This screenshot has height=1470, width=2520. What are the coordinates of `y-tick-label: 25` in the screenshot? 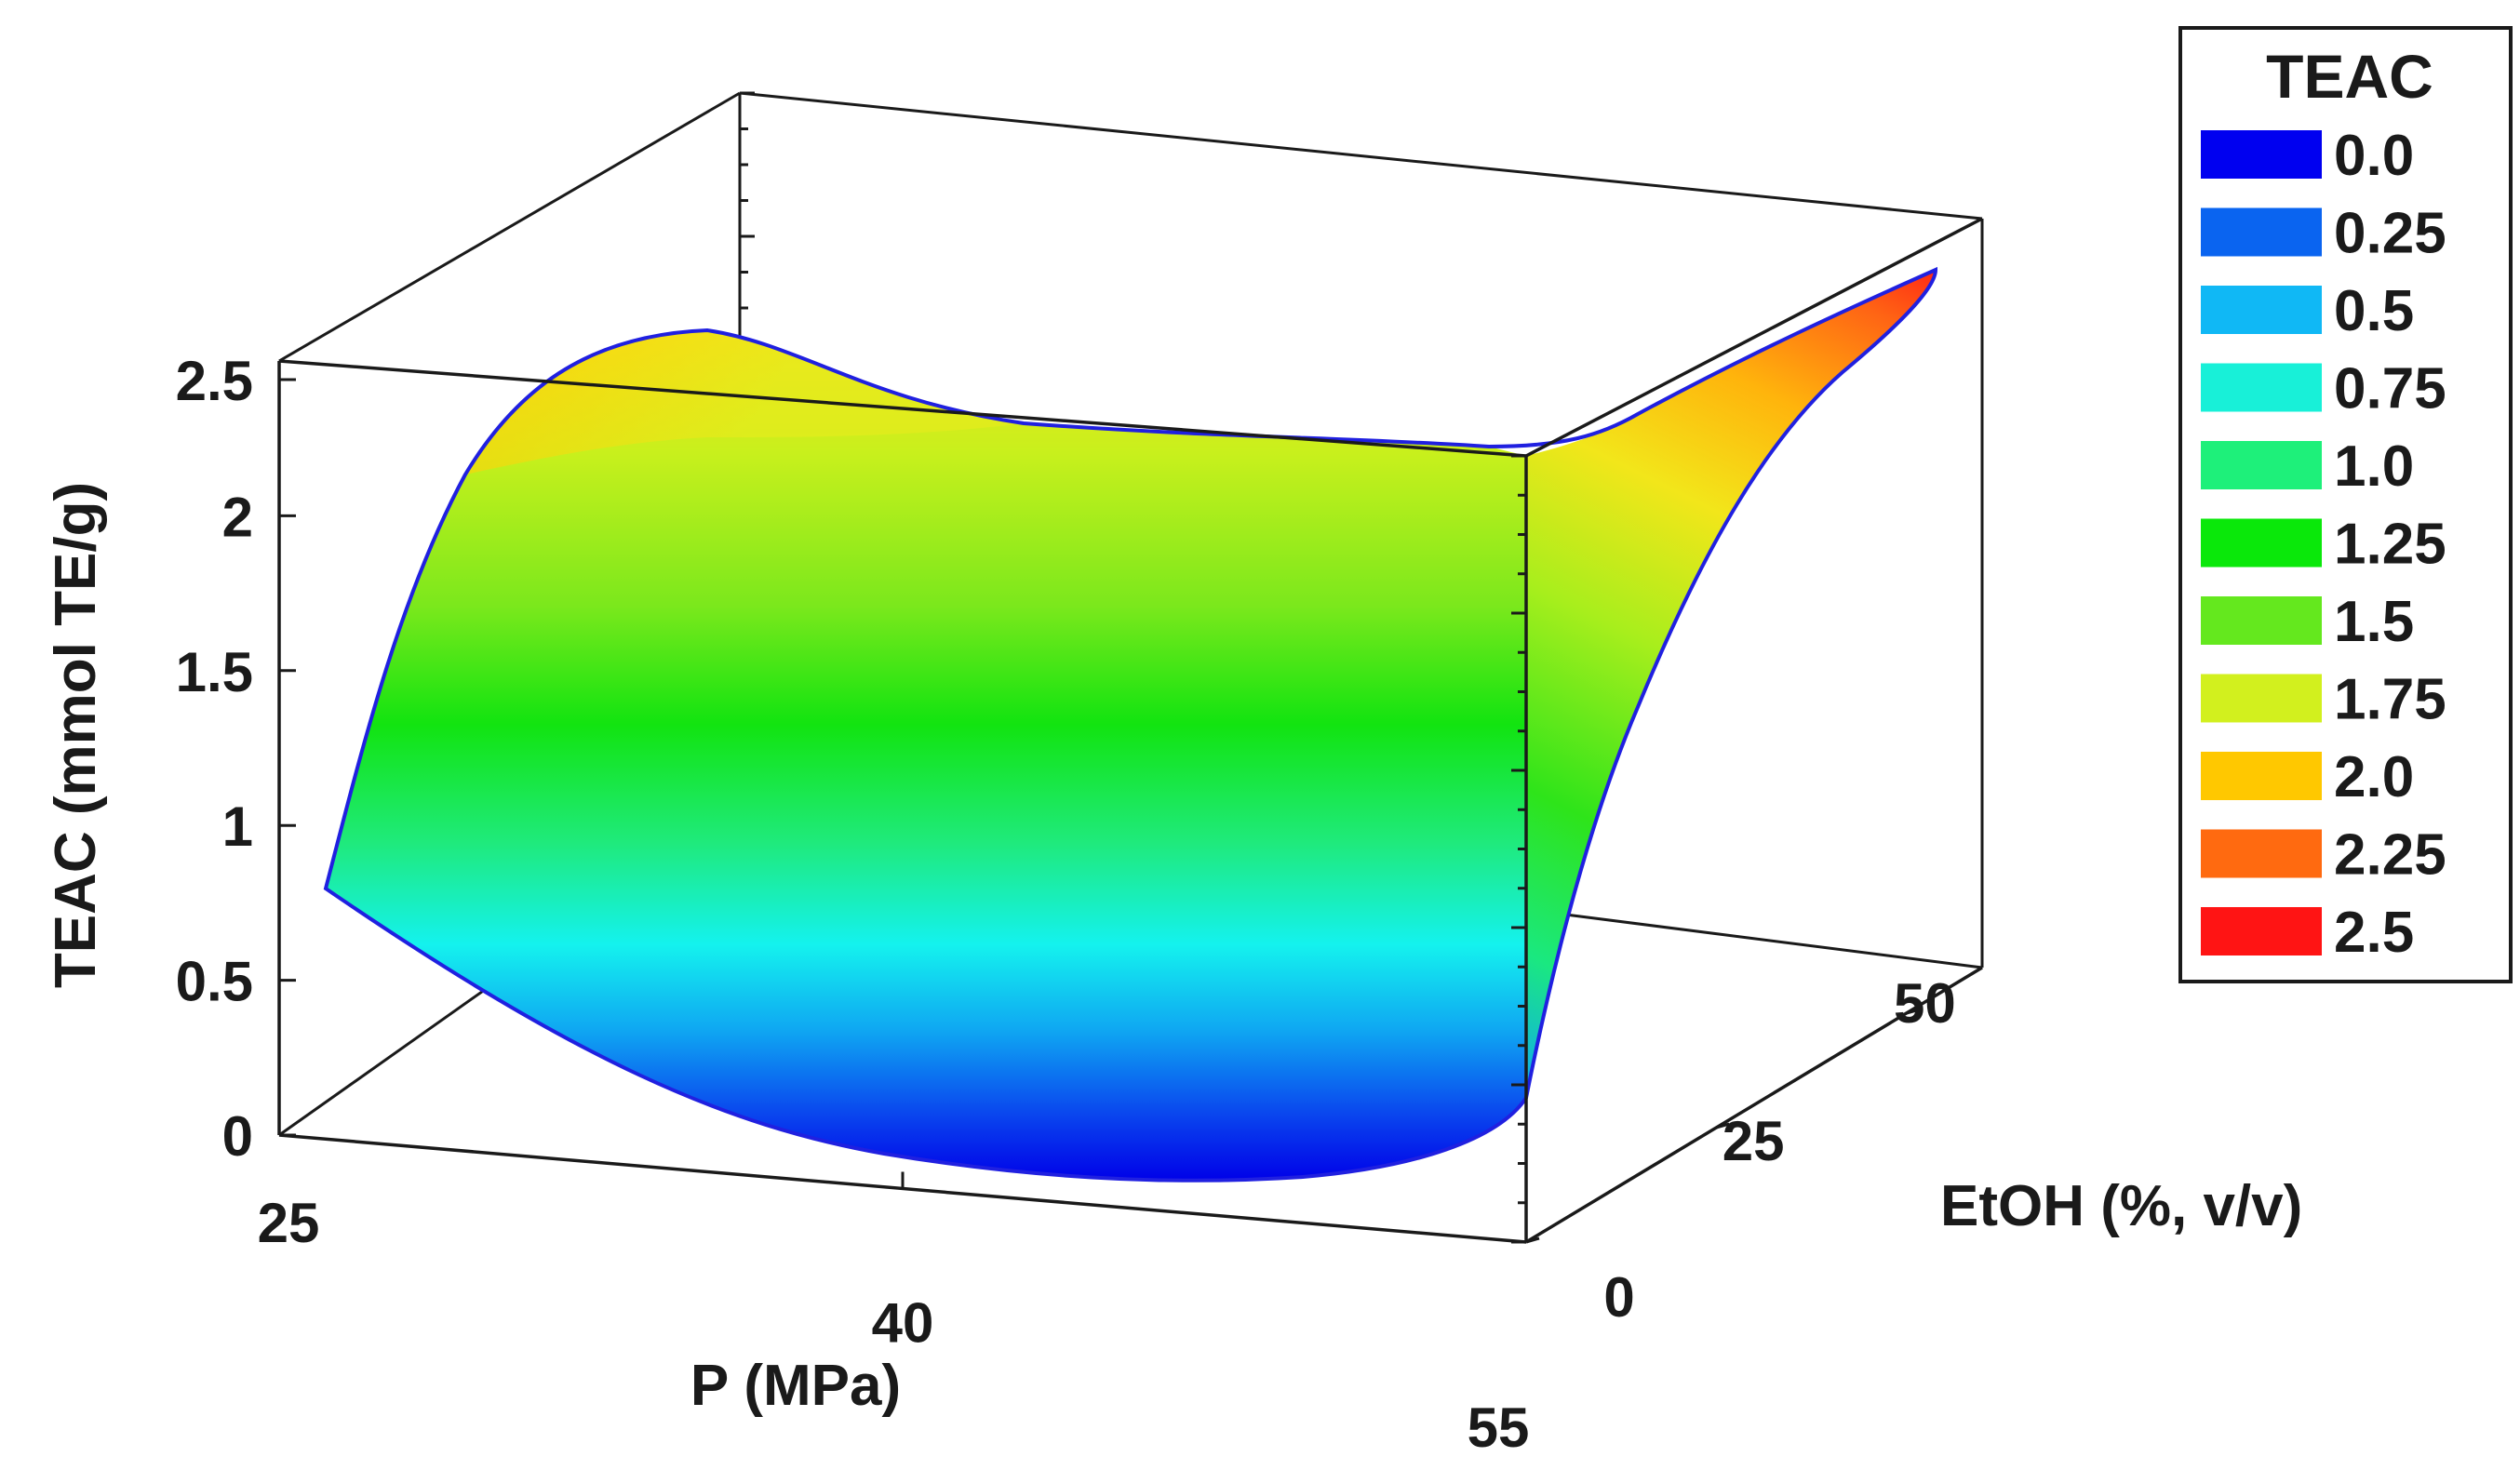 It's located at (1753, 1141).